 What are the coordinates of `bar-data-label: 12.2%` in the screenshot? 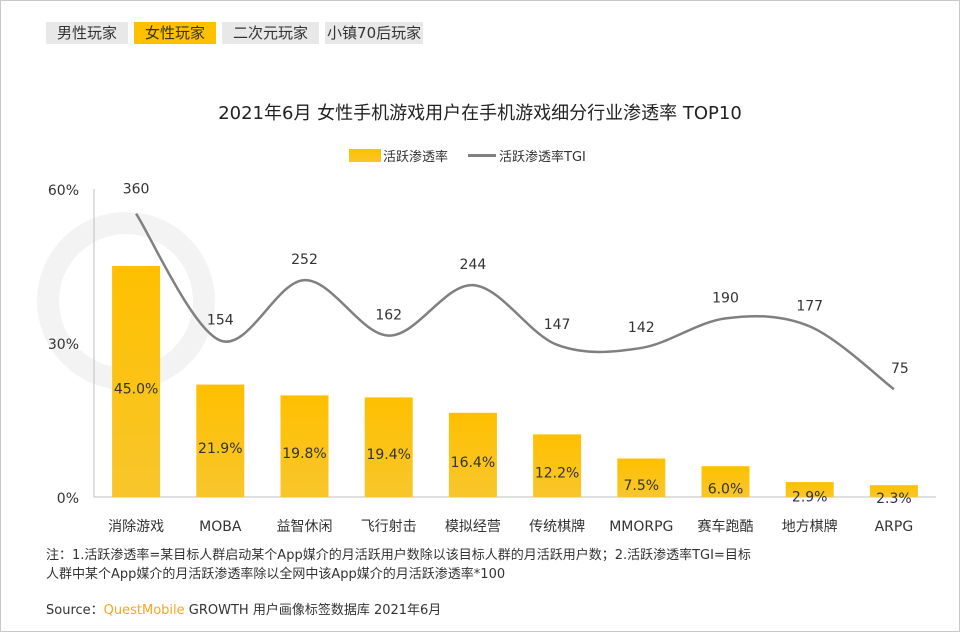 It's located at (557, 474).